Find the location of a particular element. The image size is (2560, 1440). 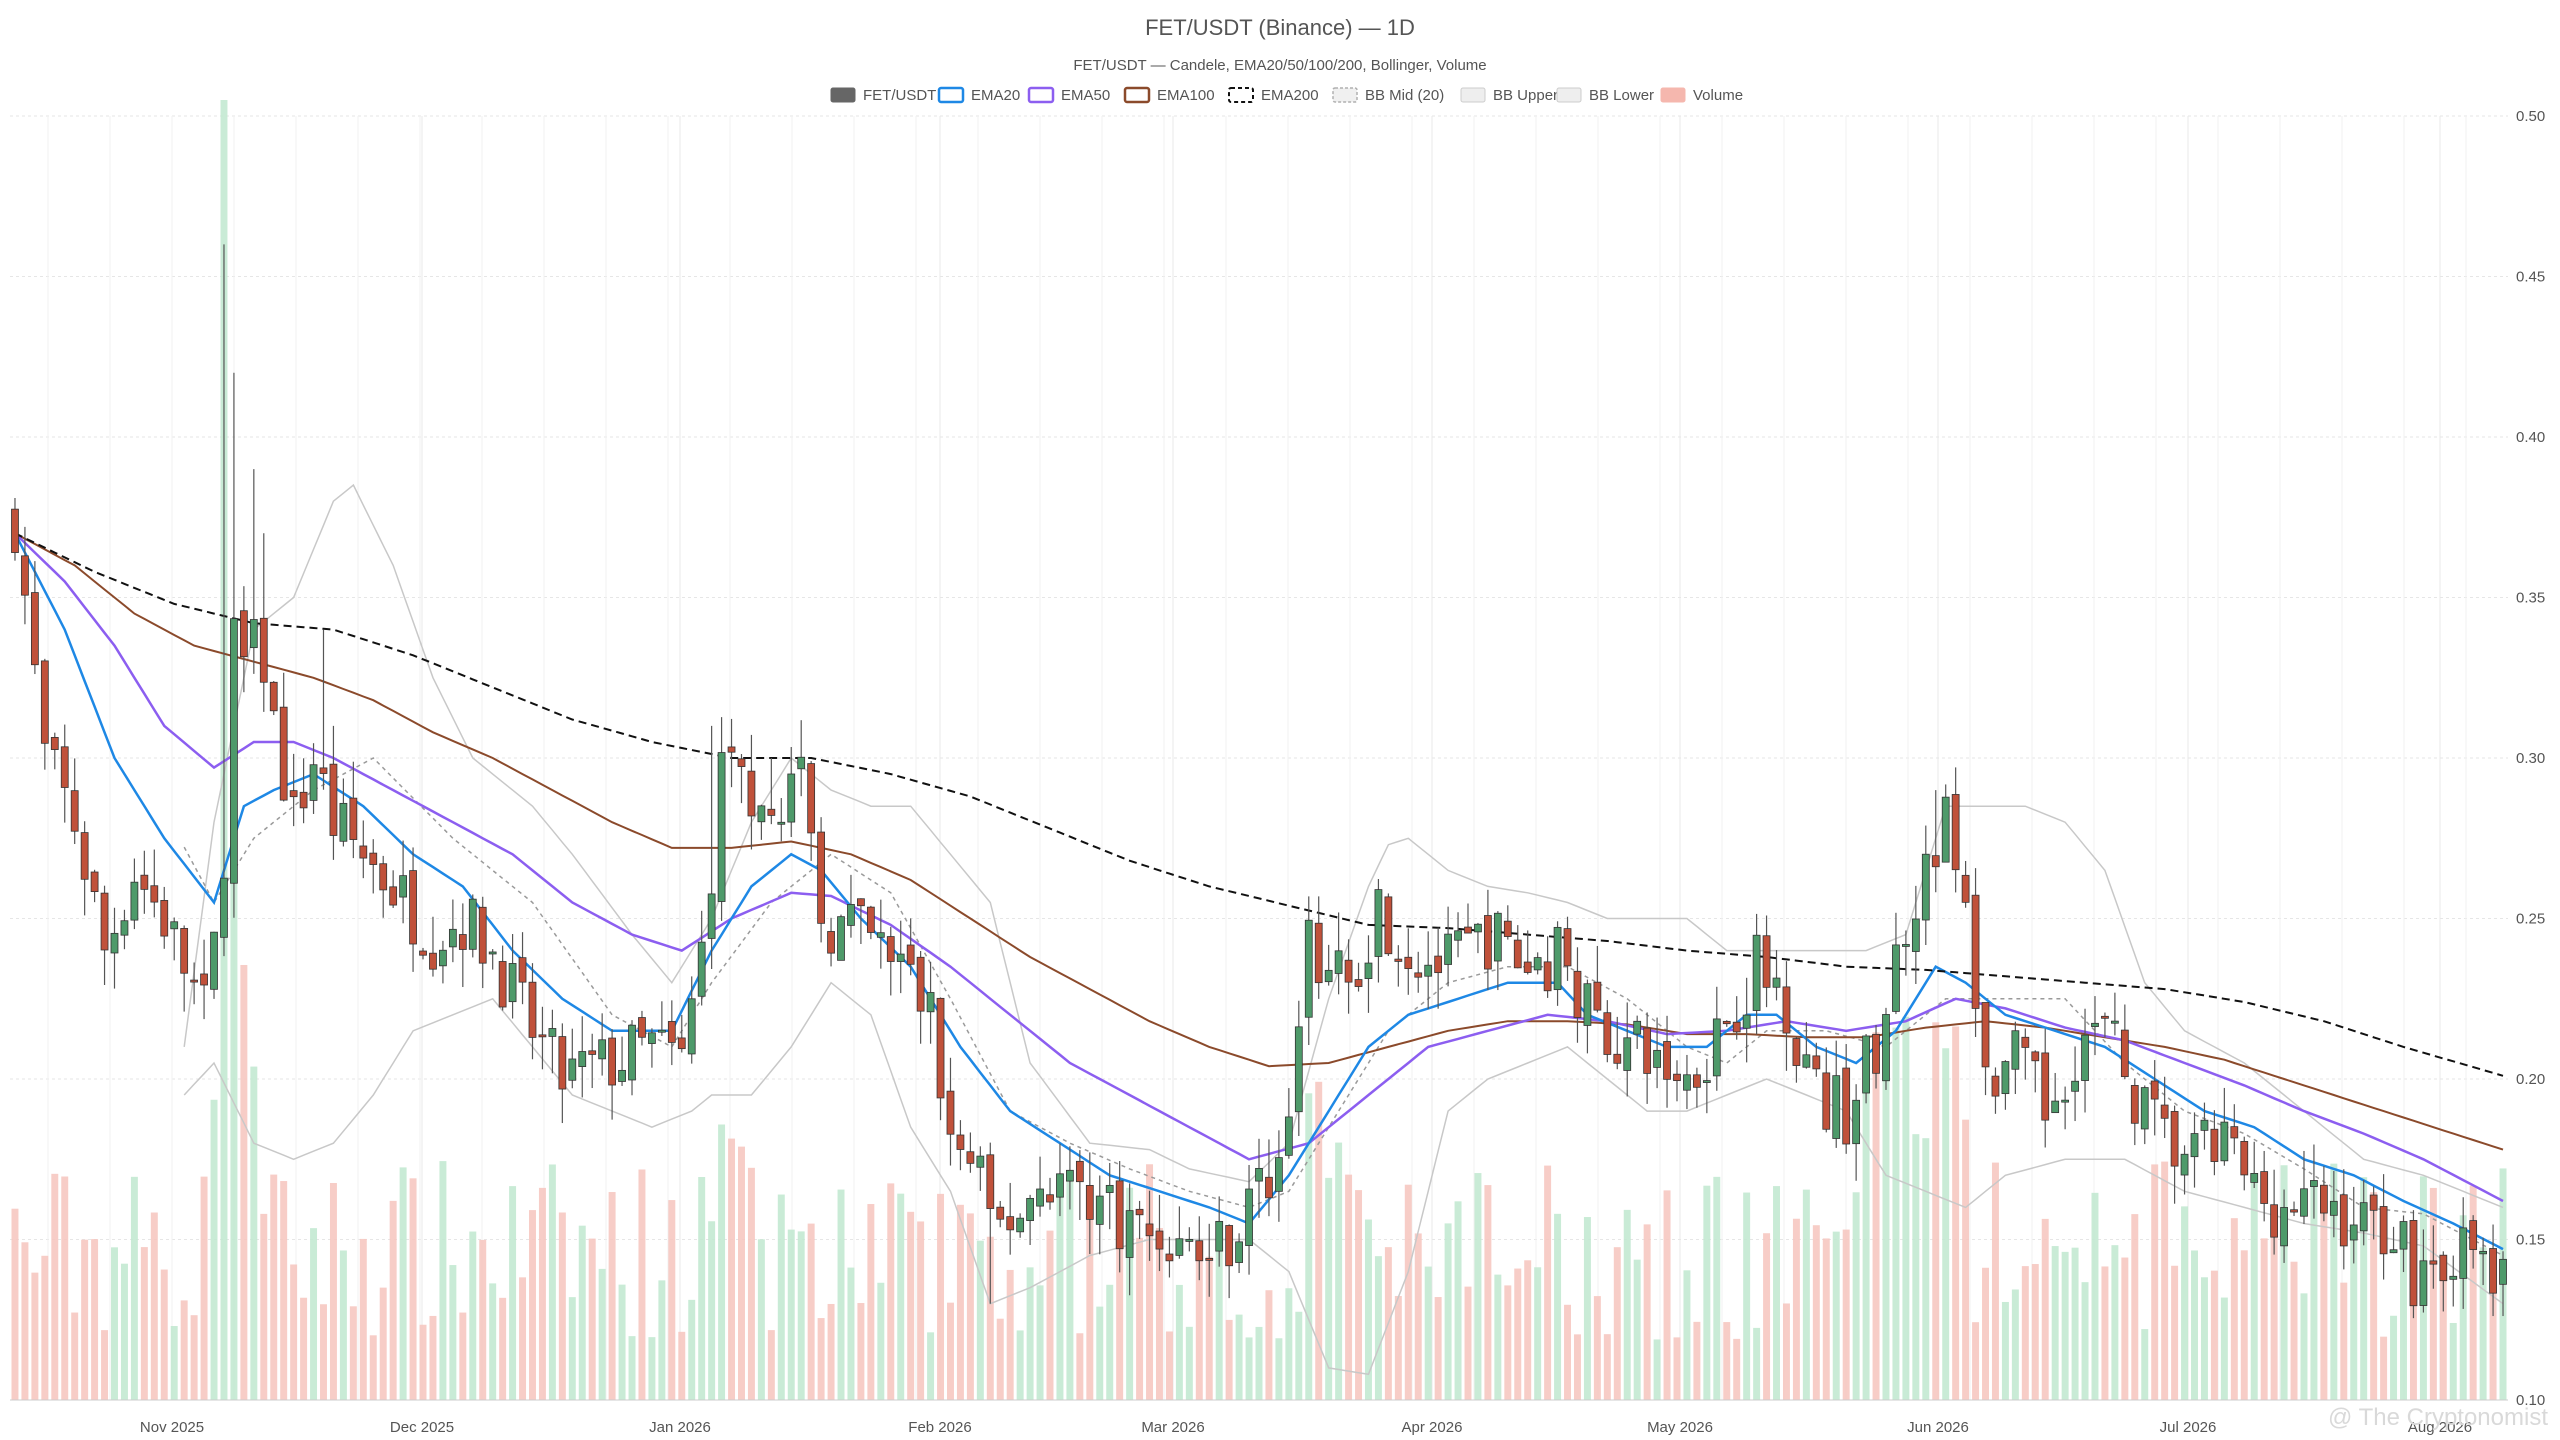

y-tick-label: 0.40 is located at coordinates (2530, 437).